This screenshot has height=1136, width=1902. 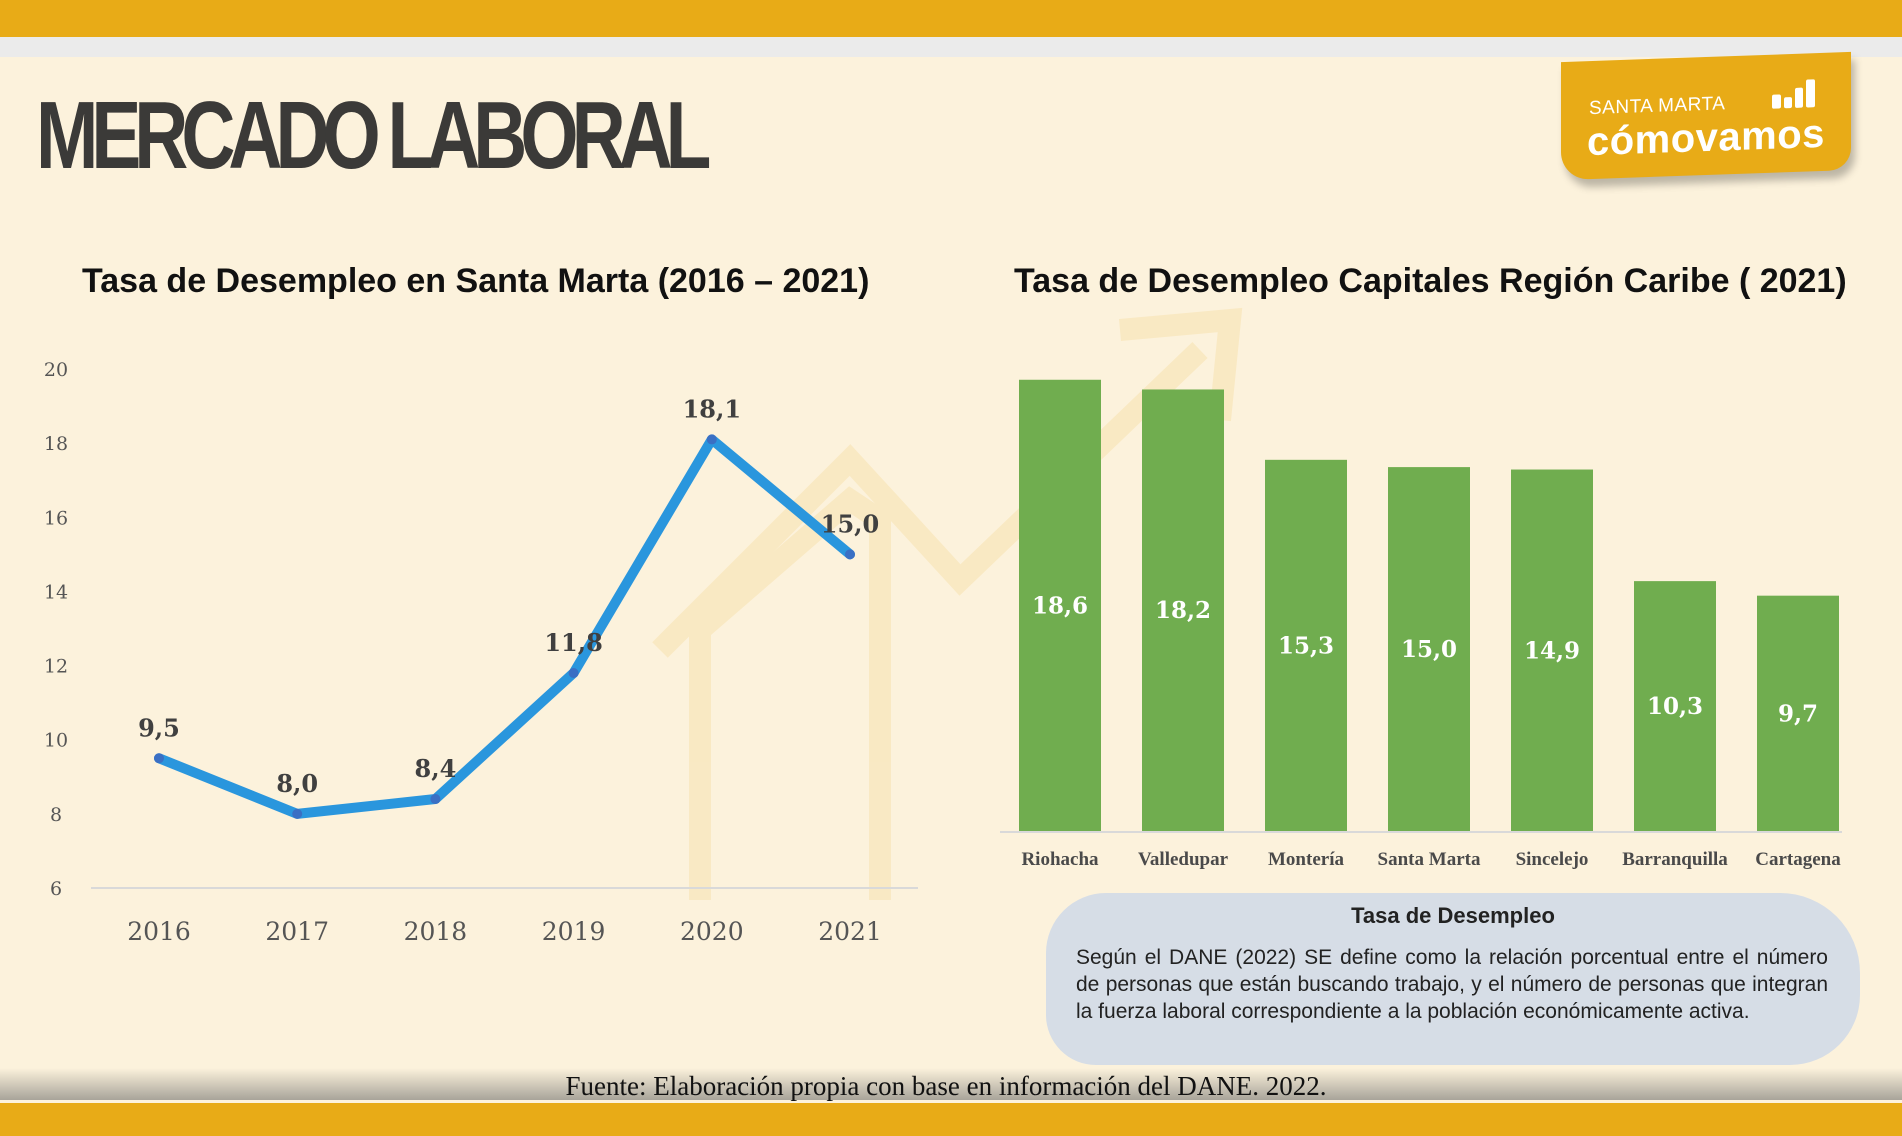 What do you see at coordinates (573, 642) in the screenshot?
I see `data-label: 11,8` at bounding box center [573, 642].